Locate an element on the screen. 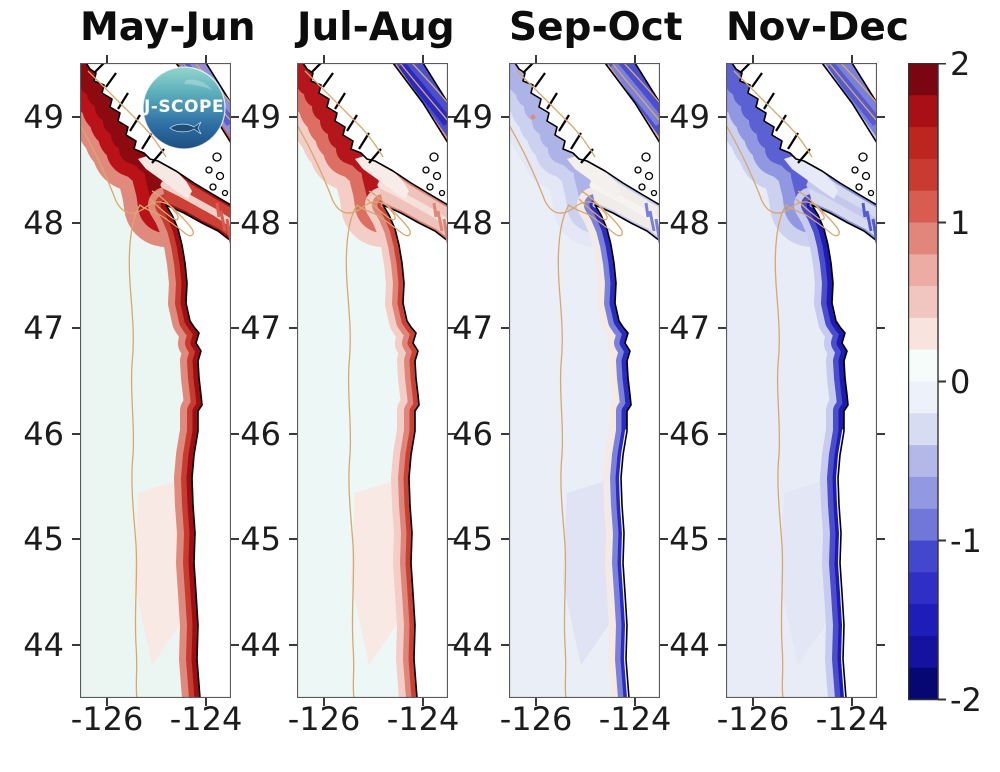  map-panel-sep-oct is located at coordinates (584, 380).